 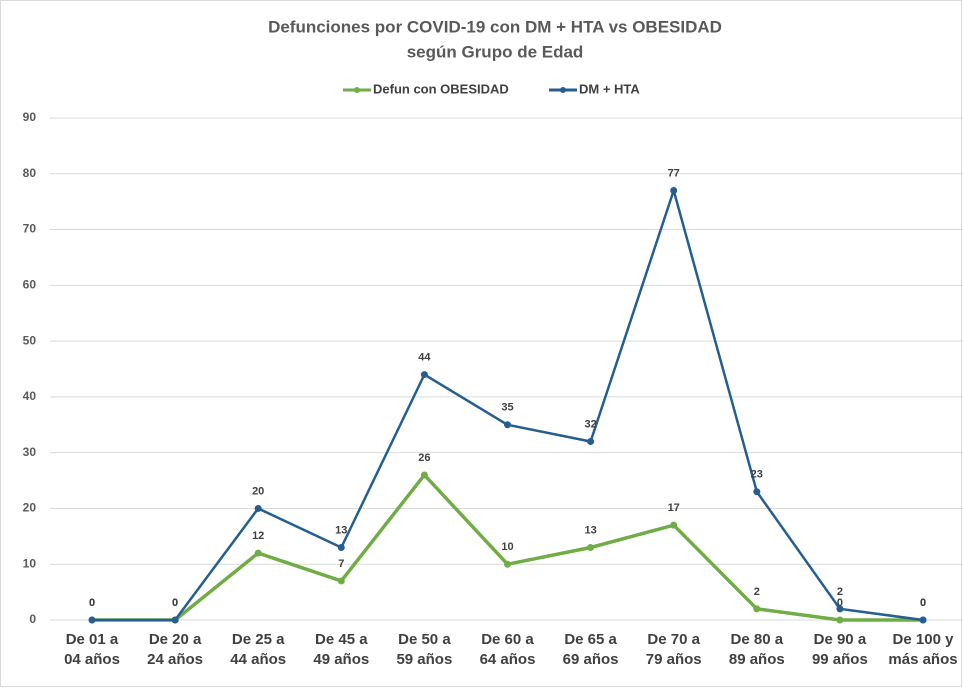 I want to click on y-tick-label: 30, so click(x=30, y=452).